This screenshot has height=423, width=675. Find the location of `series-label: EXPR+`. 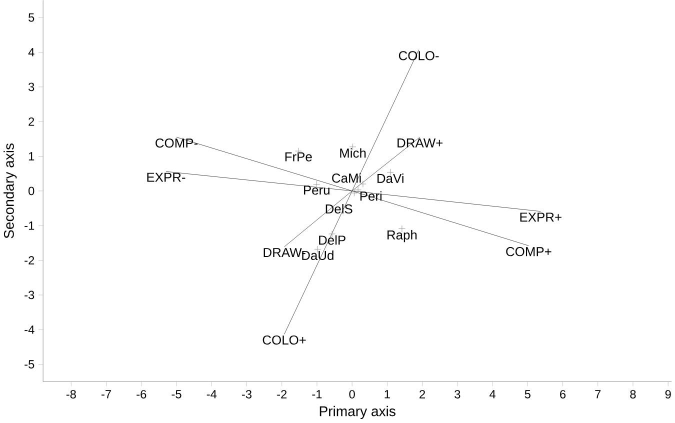

series-label: EXPR+ is located at coordinates (541, 217).